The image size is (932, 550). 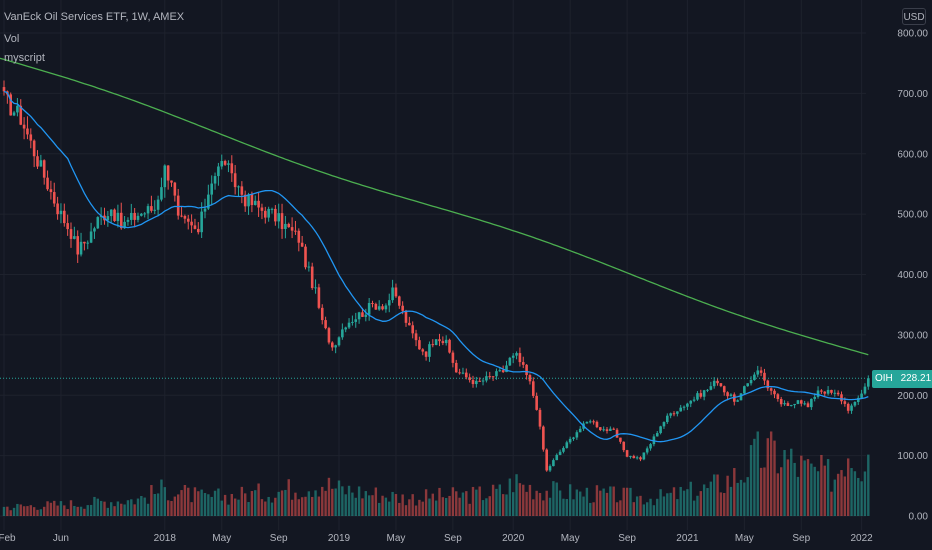 What do you see at coordinates (912, 215) in the screenshot?
I see `y-tick-label: 500.00` at bounding box center [912, 215].